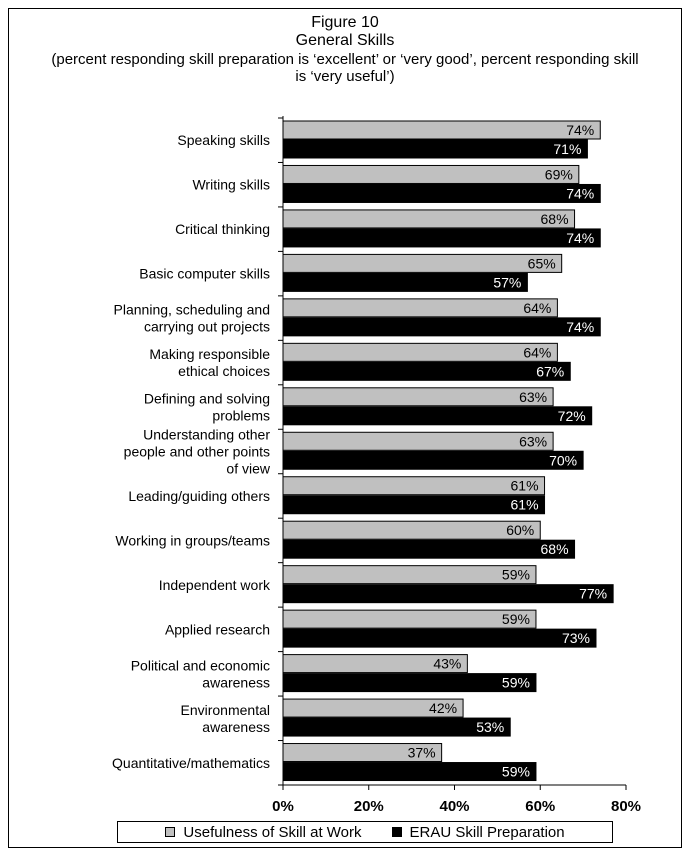 Image resolution: width=690 pixels, height=856 pixels. Describe the element at coordinates (231, 185) in the screenshot. I see `category-label: Writing skills` at that location.